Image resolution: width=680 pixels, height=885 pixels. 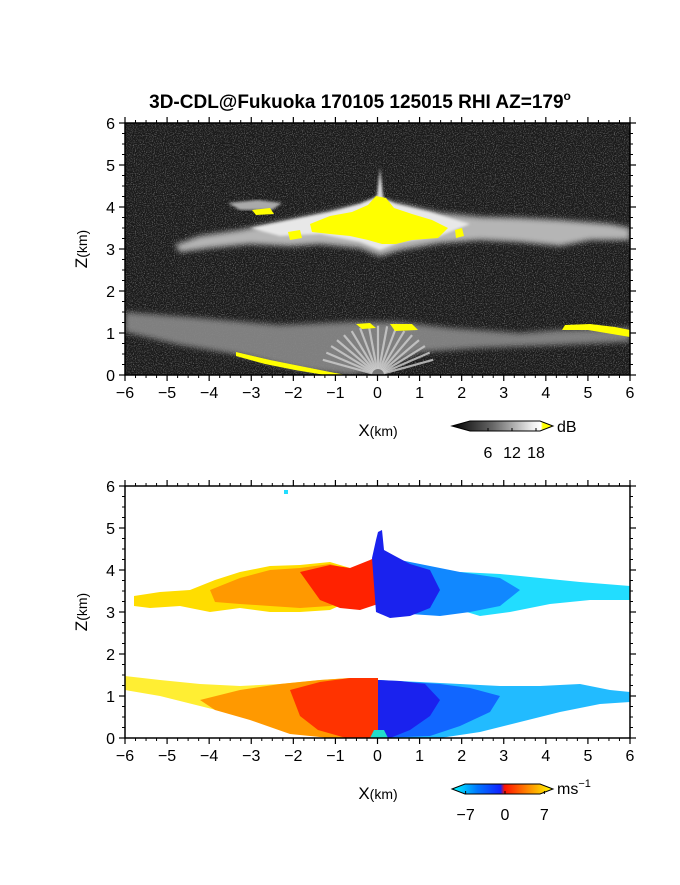 What do you see at coordinates (125, 756) in the screenshot?
I see `velocity-xtick-label: −6` at bounding box center [125, 756].